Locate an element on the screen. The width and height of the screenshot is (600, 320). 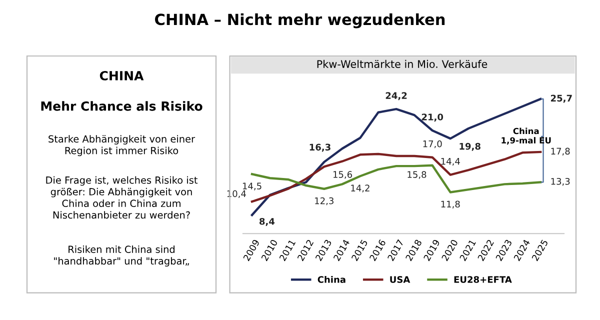
data-label: 25,7 is located at coordinates (561, 98).